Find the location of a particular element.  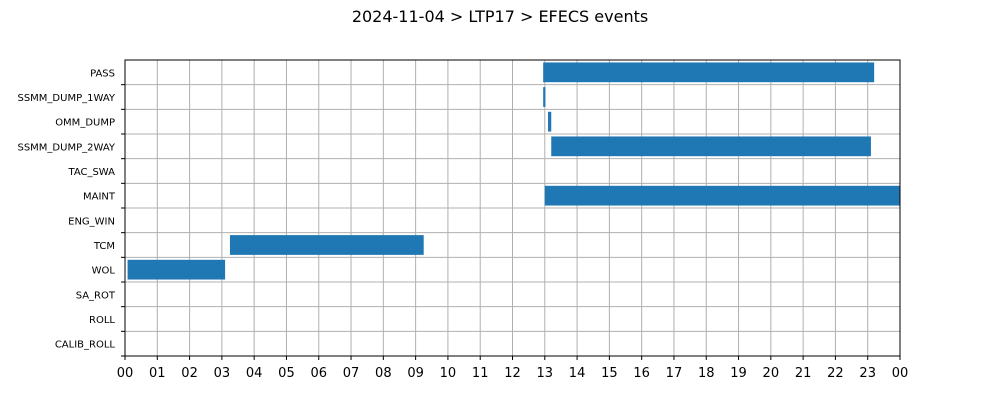

x-tick-label: 01 is located at coordinates (157, 373).